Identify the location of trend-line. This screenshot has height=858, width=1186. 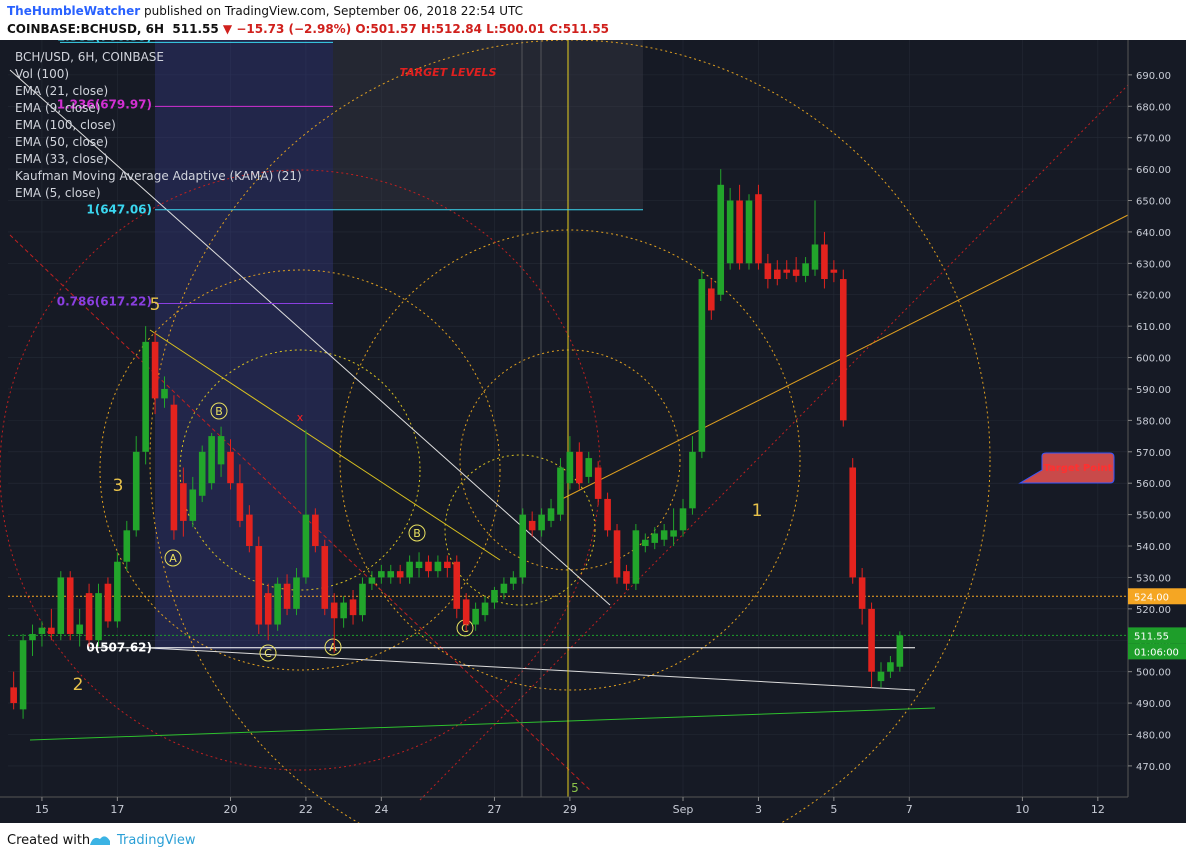
(482, 724).